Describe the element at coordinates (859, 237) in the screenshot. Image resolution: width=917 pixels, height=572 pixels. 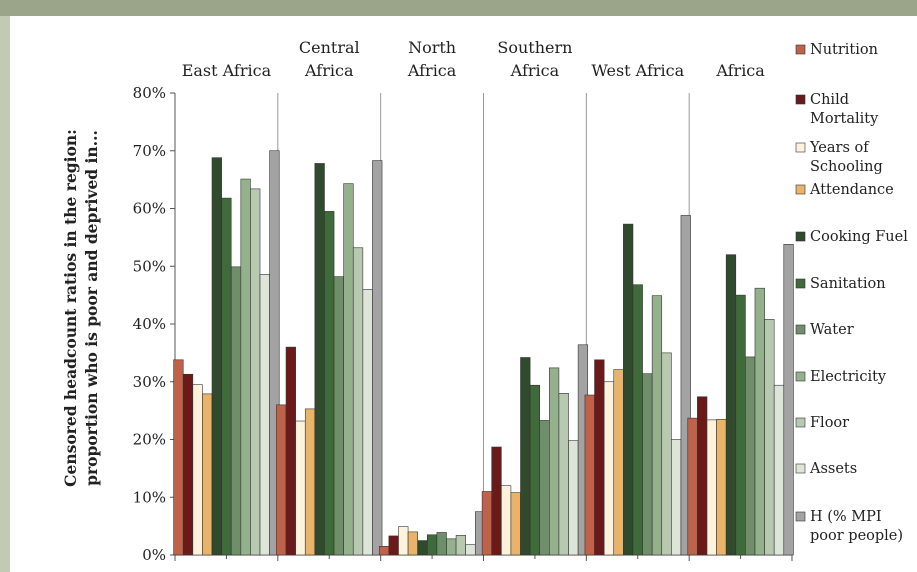
I see `legend-label: Cooking Fuel` at that location.